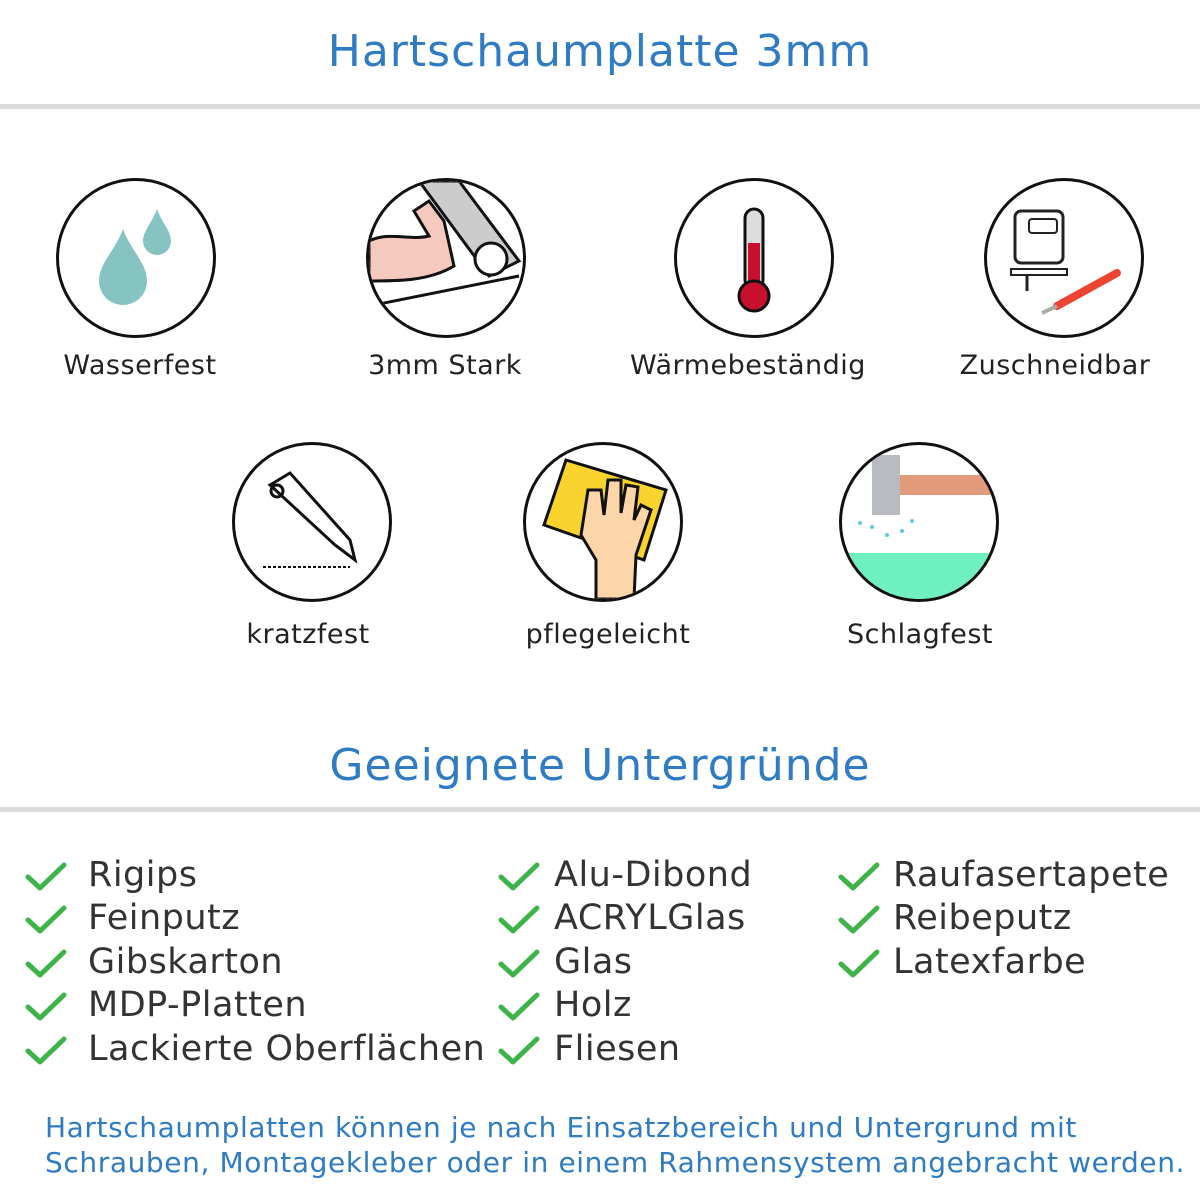 The image size is (1200, 1200). Describe the element at coordinates (617, 1048) in the screenshot. I see `surface-item: Fliesen` at that location.